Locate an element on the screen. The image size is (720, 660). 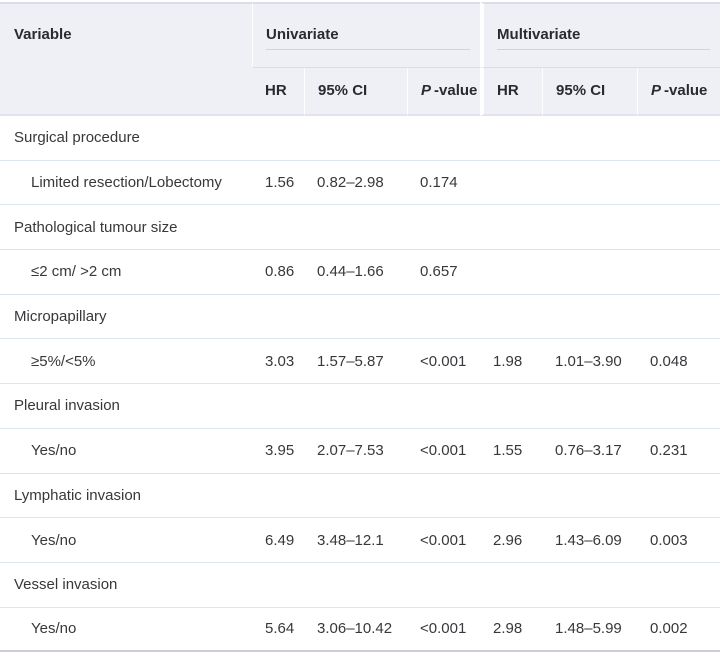
uv-p-cell: 0.174 is located at coordinates (444, 183).